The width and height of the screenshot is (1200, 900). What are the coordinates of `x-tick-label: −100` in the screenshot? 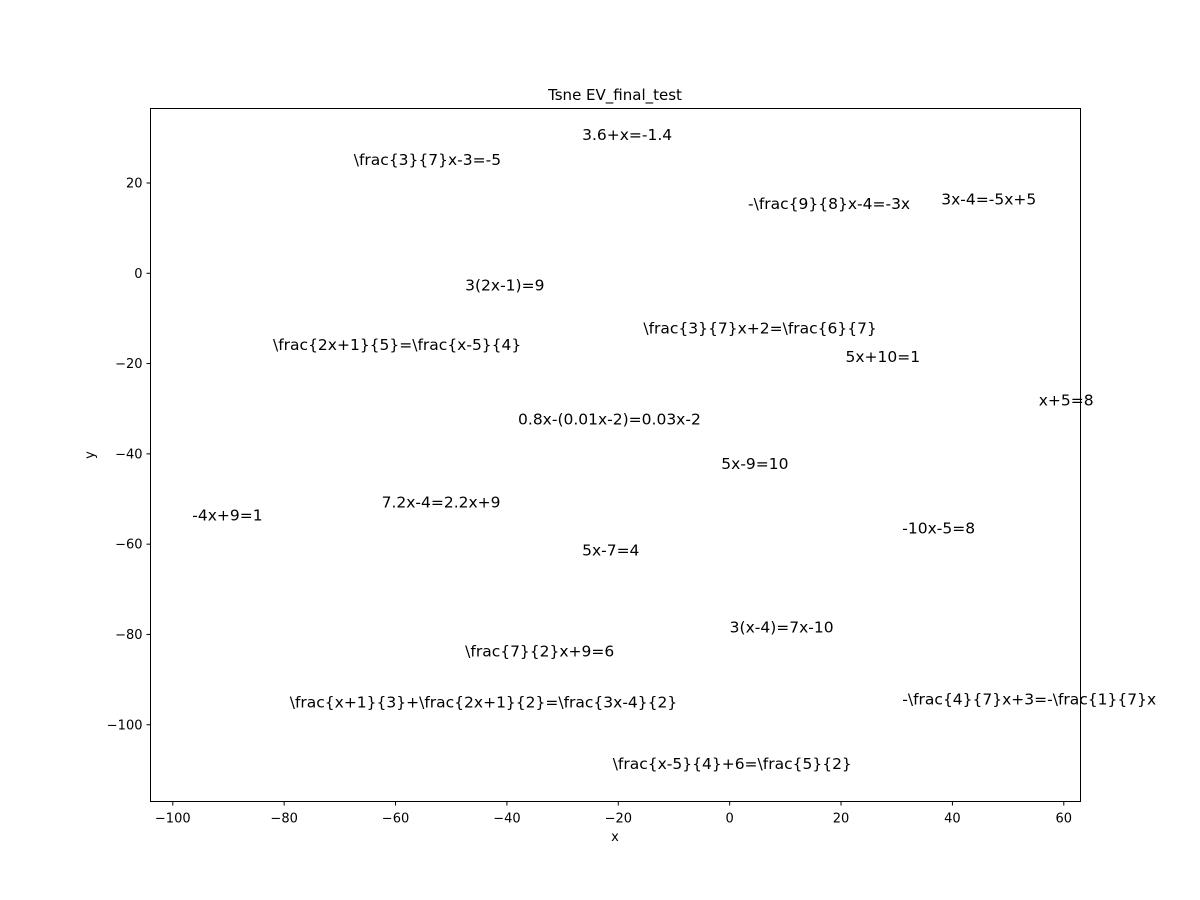 It's located at (173, 819).